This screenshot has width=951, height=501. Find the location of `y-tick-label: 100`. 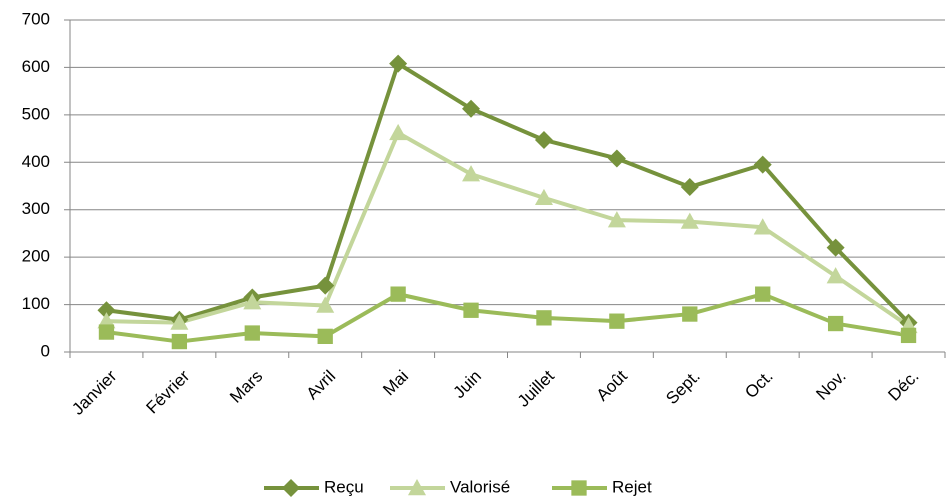

y-tick-label: 100 is located at coordinates (36, 303).